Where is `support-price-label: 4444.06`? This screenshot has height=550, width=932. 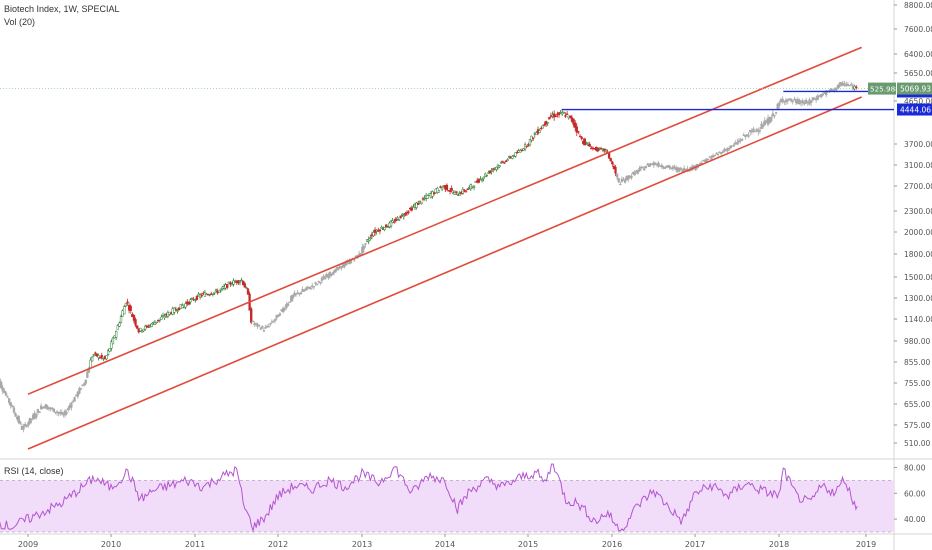
support-price-label: 4444.06 is located at coordinates (915, 110).